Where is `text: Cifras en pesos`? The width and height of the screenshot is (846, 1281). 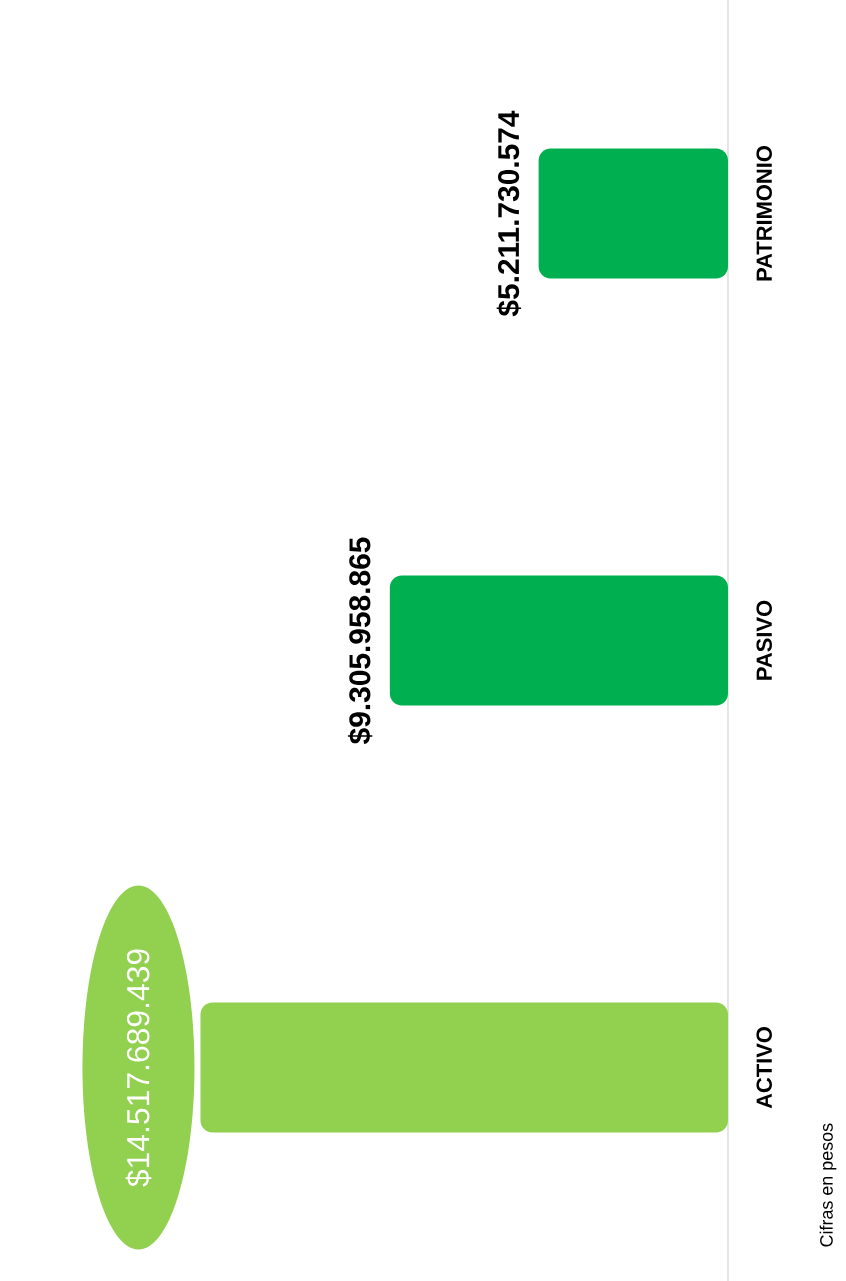 text: Cifras en pesos is located at coordinates (828, 1185).